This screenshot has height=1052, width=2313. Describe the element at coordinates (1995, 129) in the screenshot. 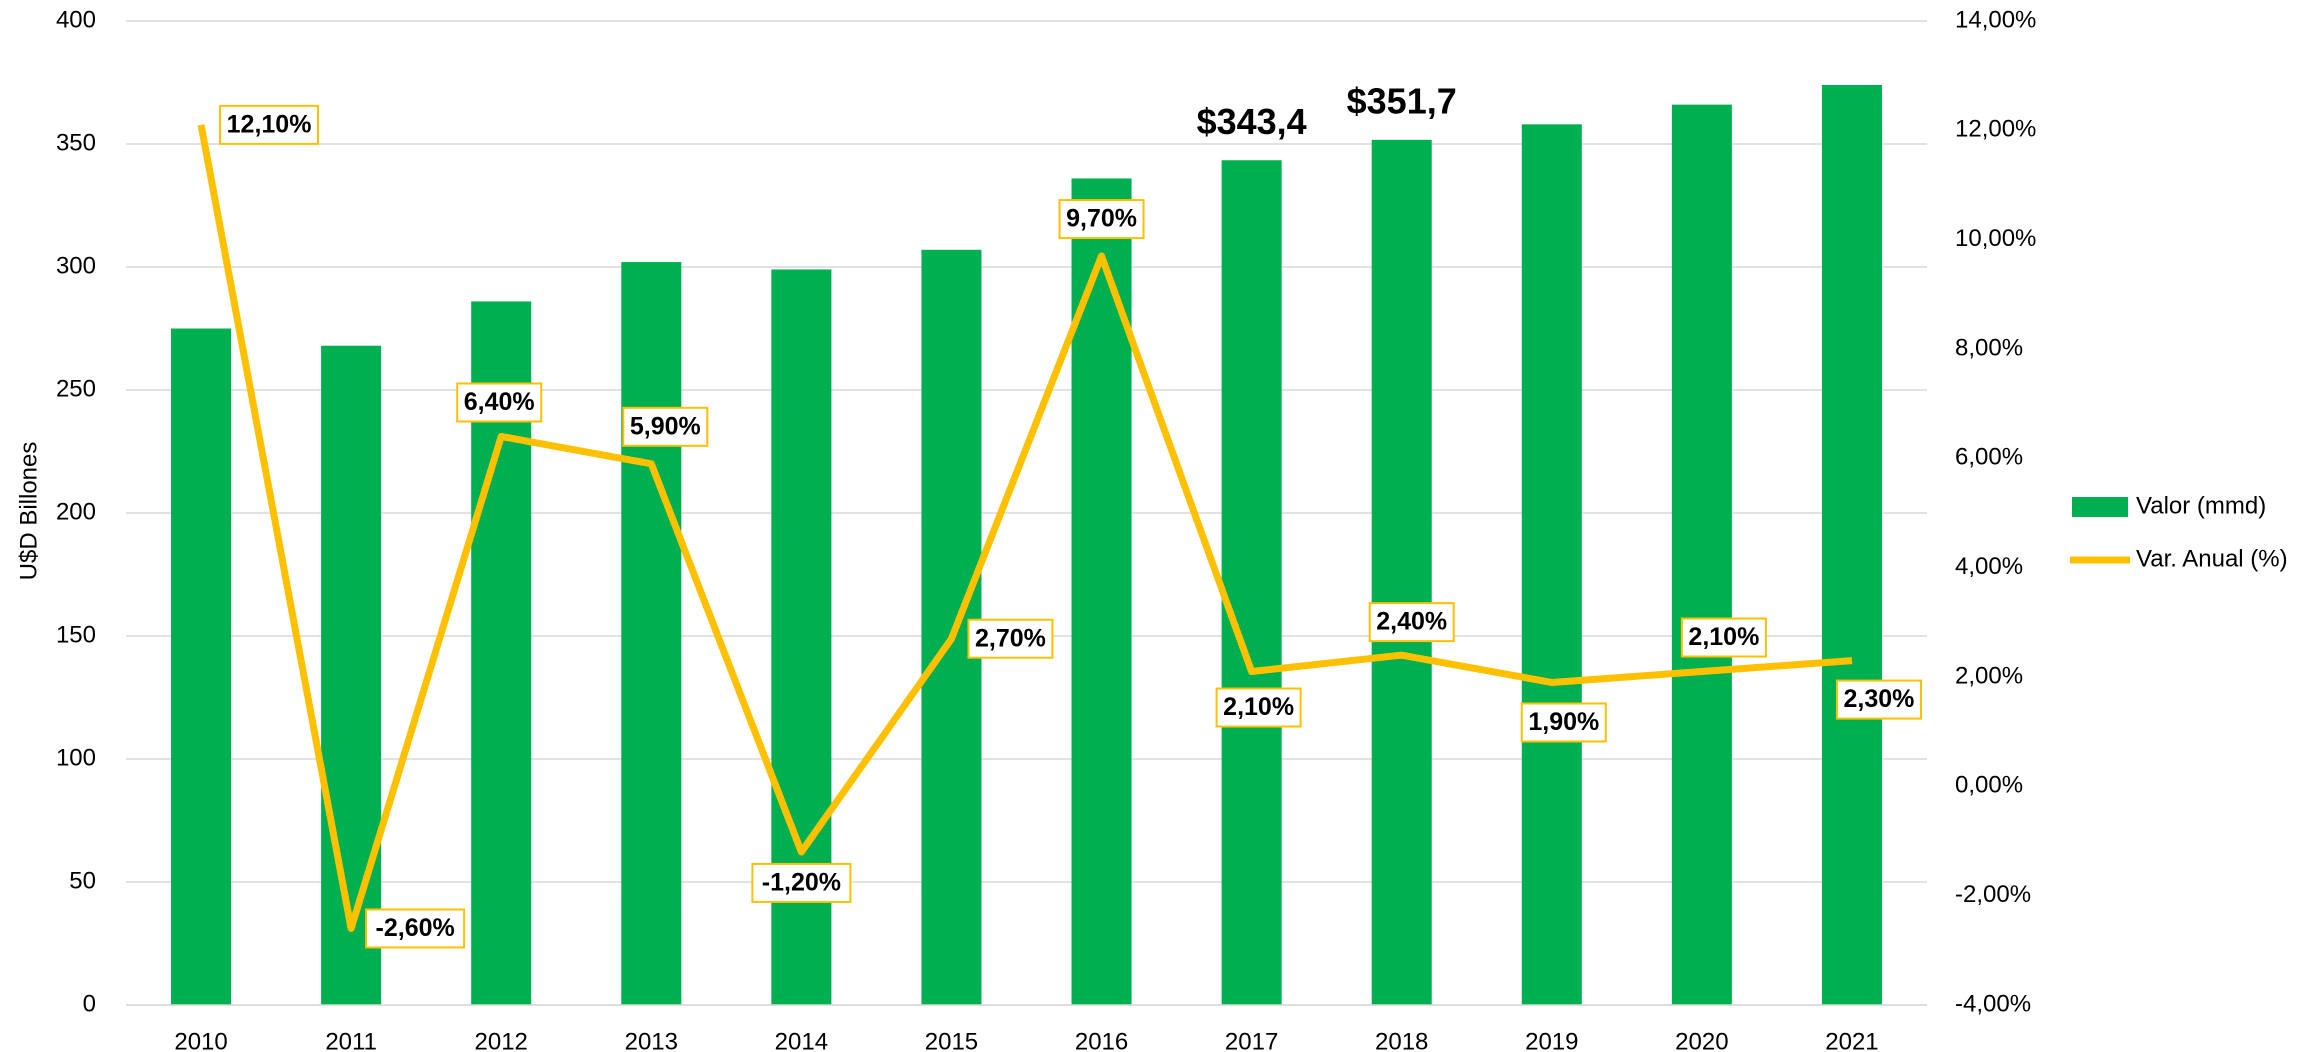

I see `y2-tick-label: 12,00%` at that location.